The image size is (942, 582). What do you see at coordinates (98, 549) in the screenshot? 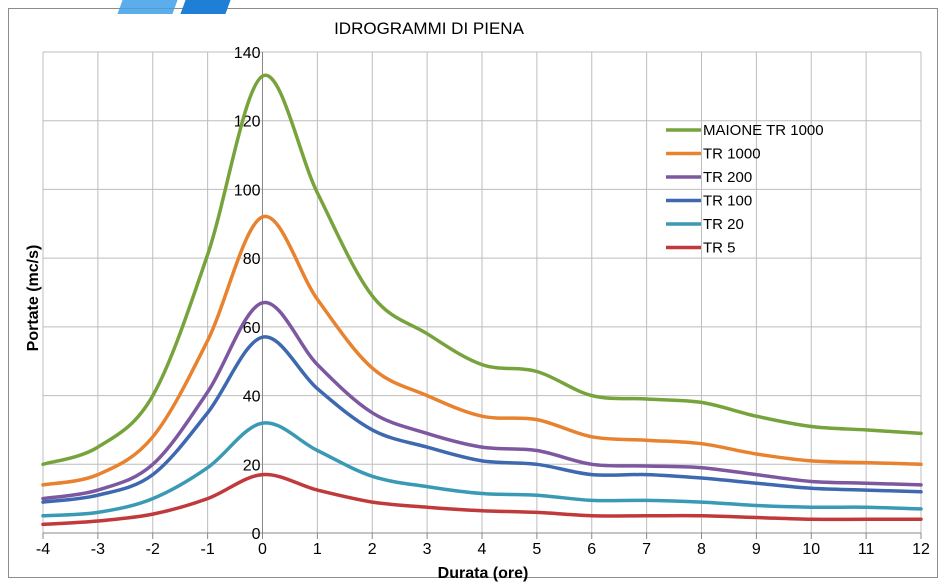
I see `x-tick-label: -3` at bounding box center [98, 549].